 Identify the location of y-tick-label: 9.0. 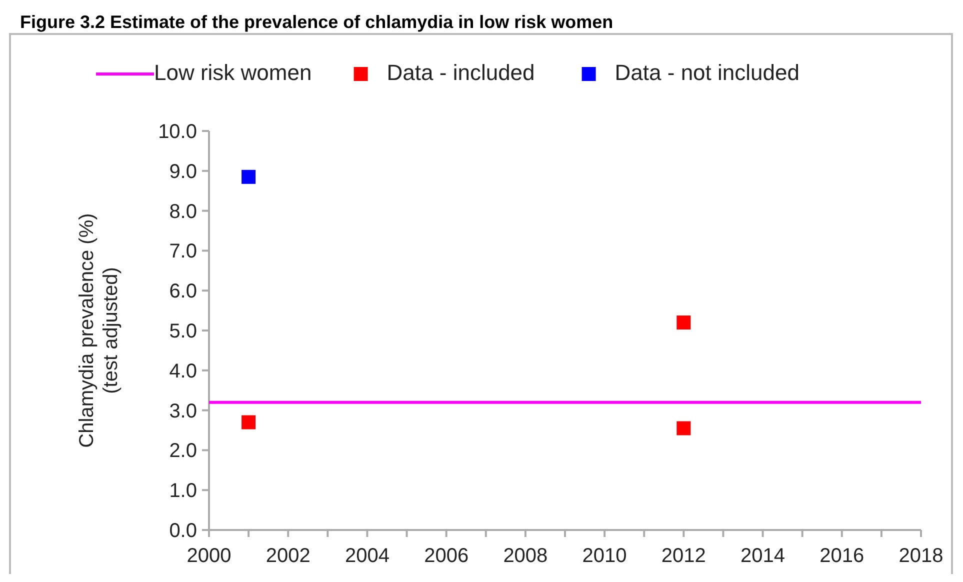
(183, 171).